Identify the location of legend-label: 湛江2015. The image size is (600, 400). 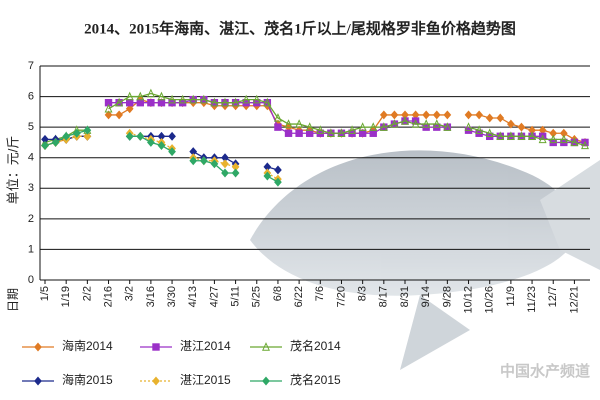
(205, 380).